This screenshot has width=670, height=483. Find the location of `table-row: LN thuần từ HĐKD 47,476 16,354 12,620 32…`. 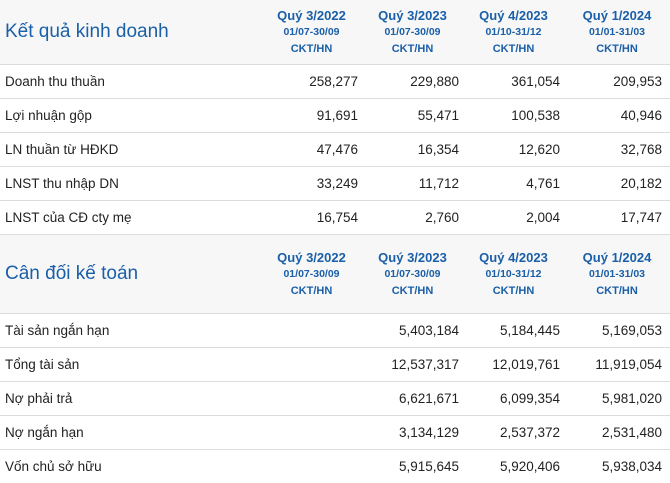

table-row: LN thuần từ HĐKD 47,476 16,354 12,620 32… is located at coordinates (335, 149).